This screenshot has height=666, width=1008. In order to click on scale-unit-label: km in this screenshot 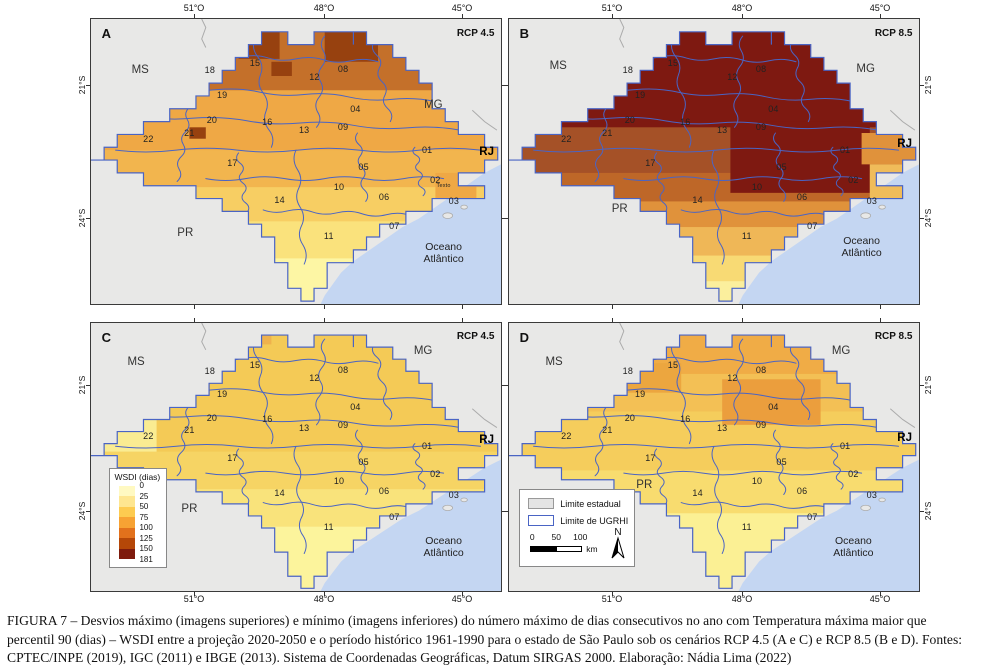, I will do `click(592, 549)`.